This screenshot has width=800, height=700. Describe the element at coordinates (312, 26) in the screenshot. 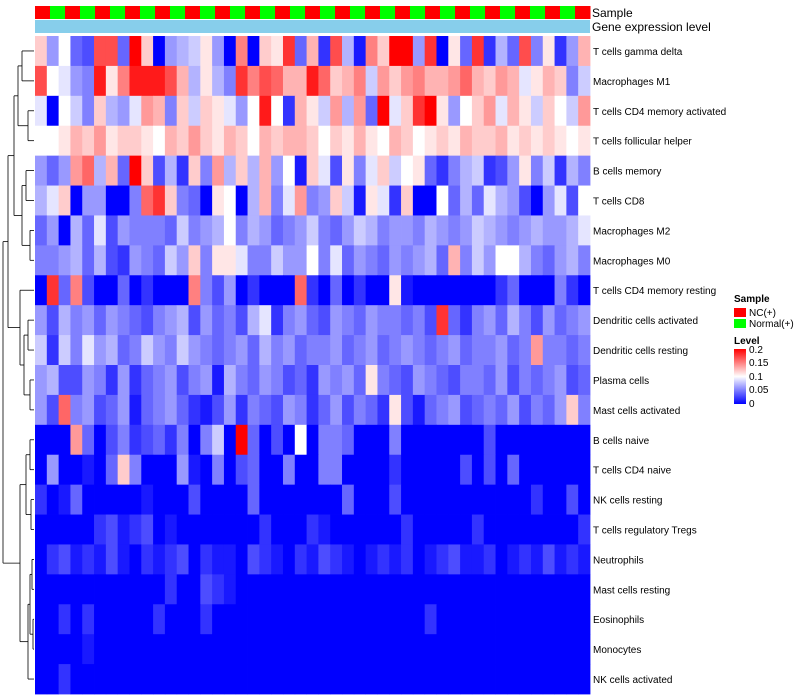

I see `gene-expression-annotation-bar` at that location.